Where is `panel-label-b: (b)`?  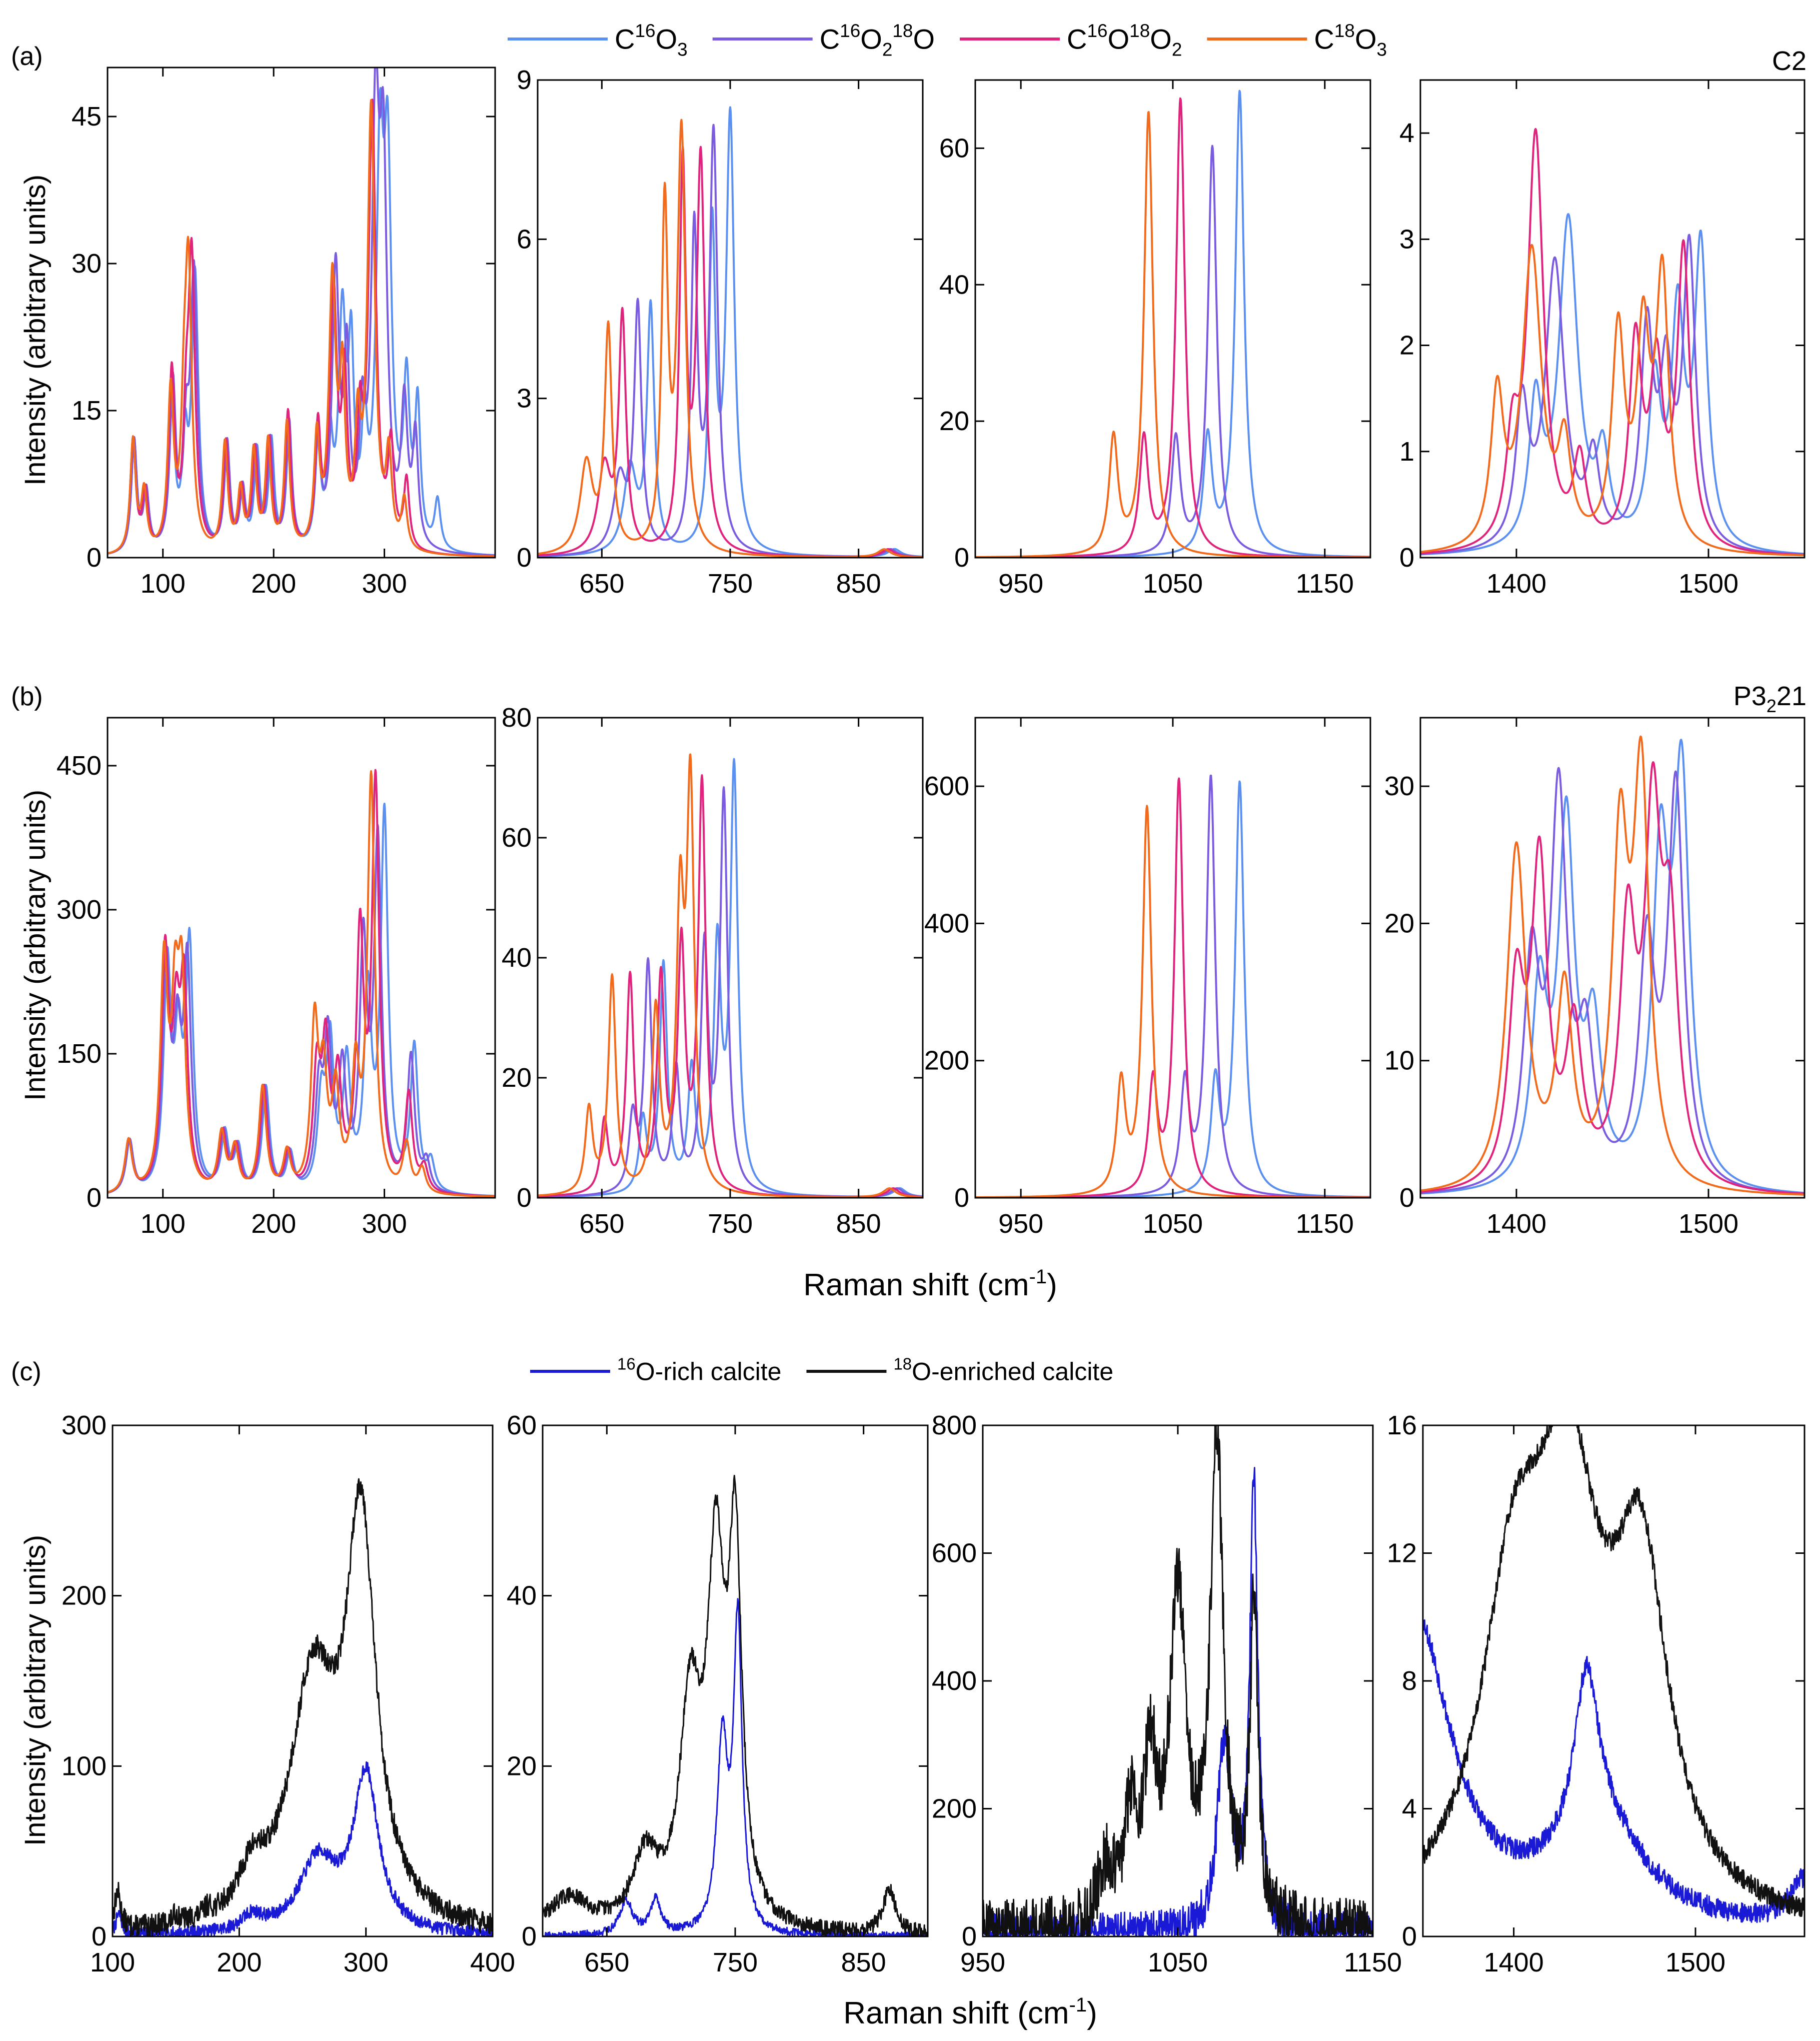 panel-label-b: (b) is located at coordinates (27, 696).